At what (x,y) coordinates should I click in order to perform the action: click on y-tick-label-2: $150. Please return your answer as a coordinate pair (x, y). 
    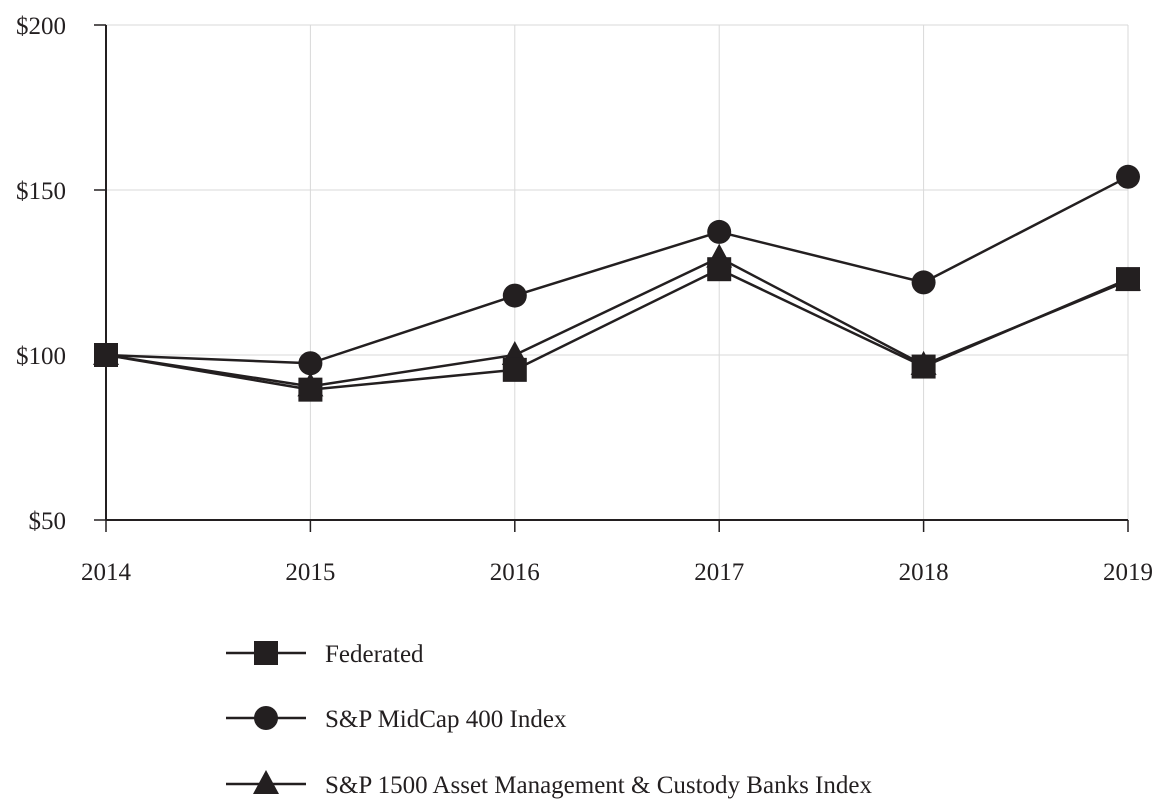
    Looking at the image, I should click on (41, 191).